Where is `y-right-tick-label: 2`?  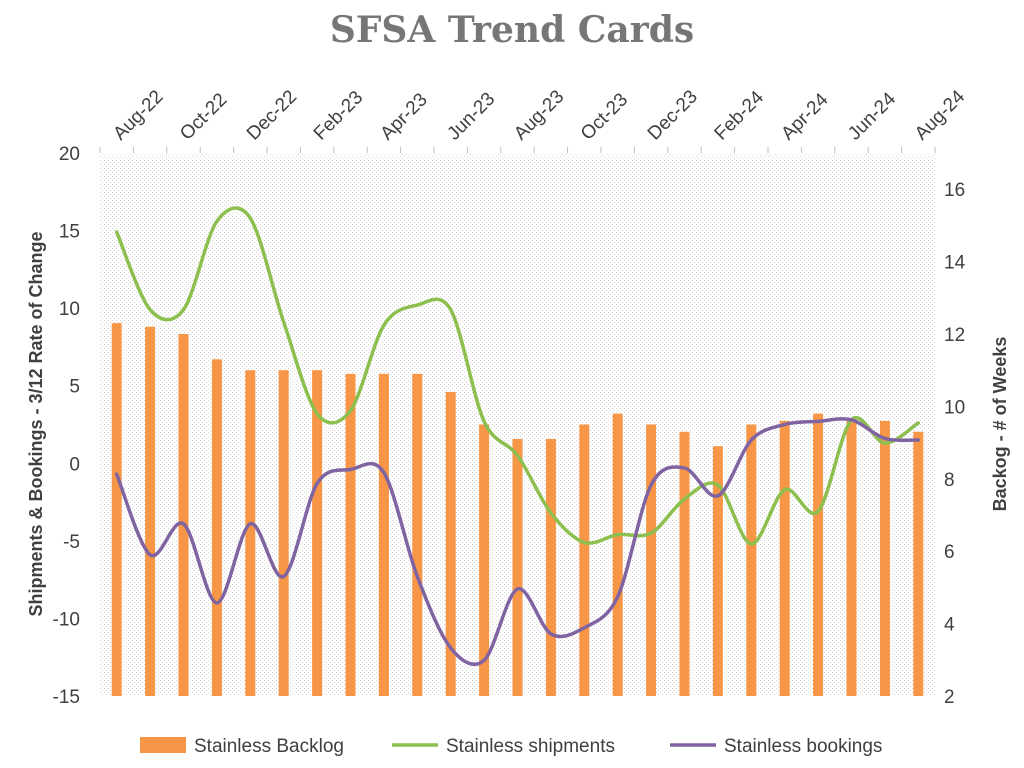 y-right-tick-label: 2 is located at coordinates (949, 697).